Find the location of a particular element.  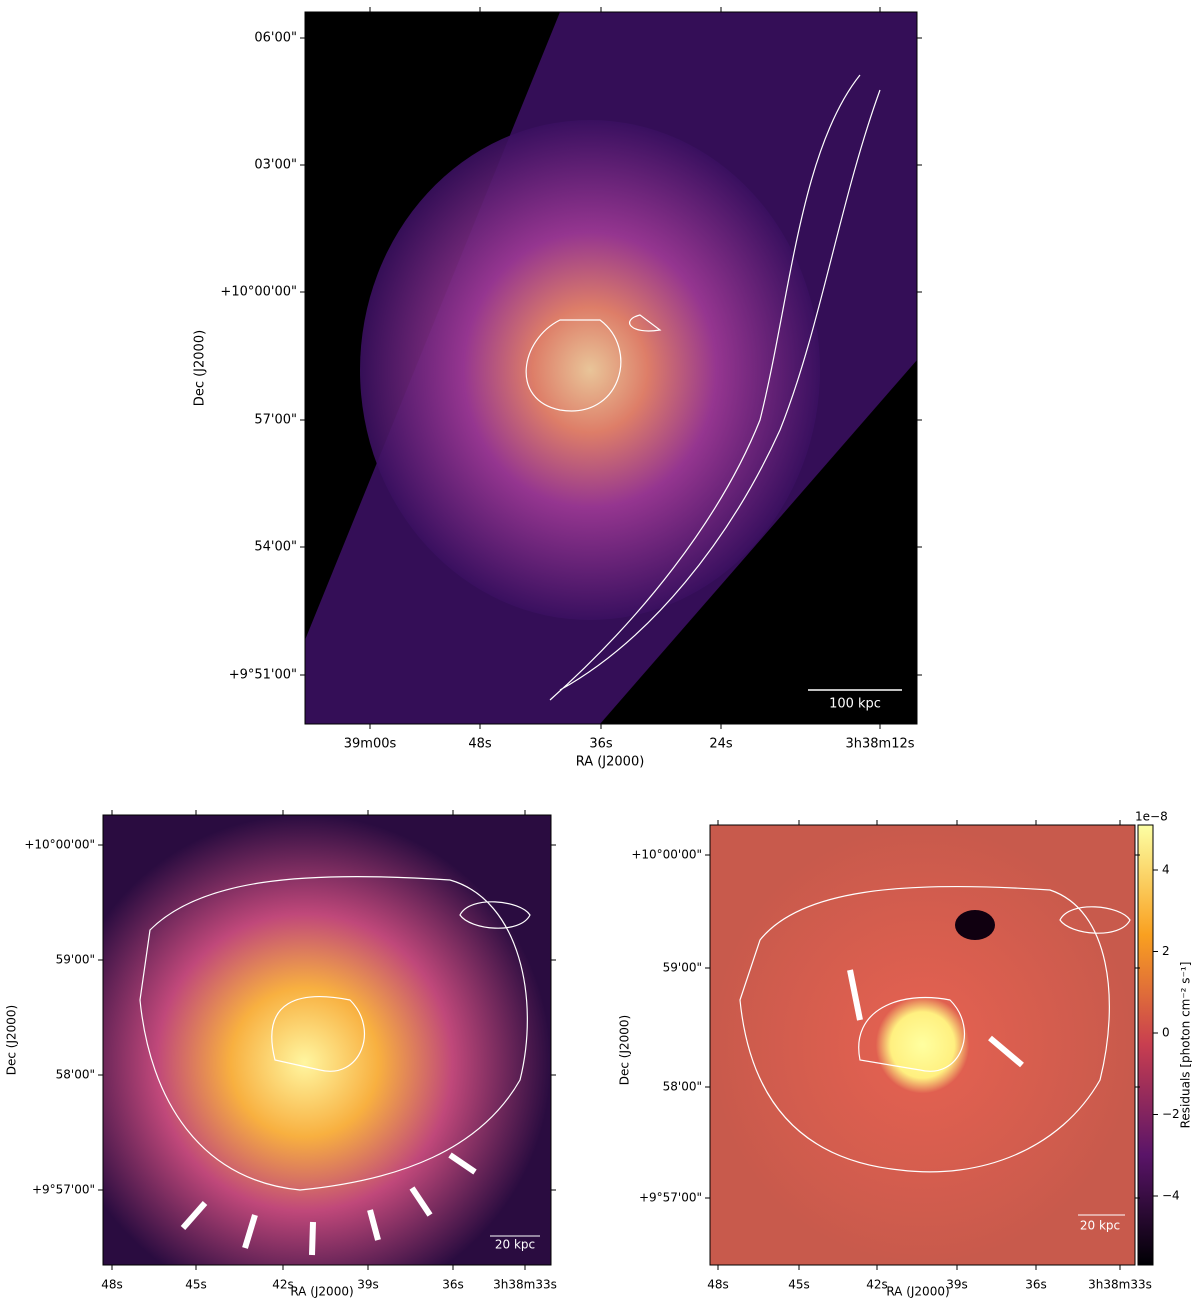

x-tick-label: 24s is located at coordinates (721, 744).